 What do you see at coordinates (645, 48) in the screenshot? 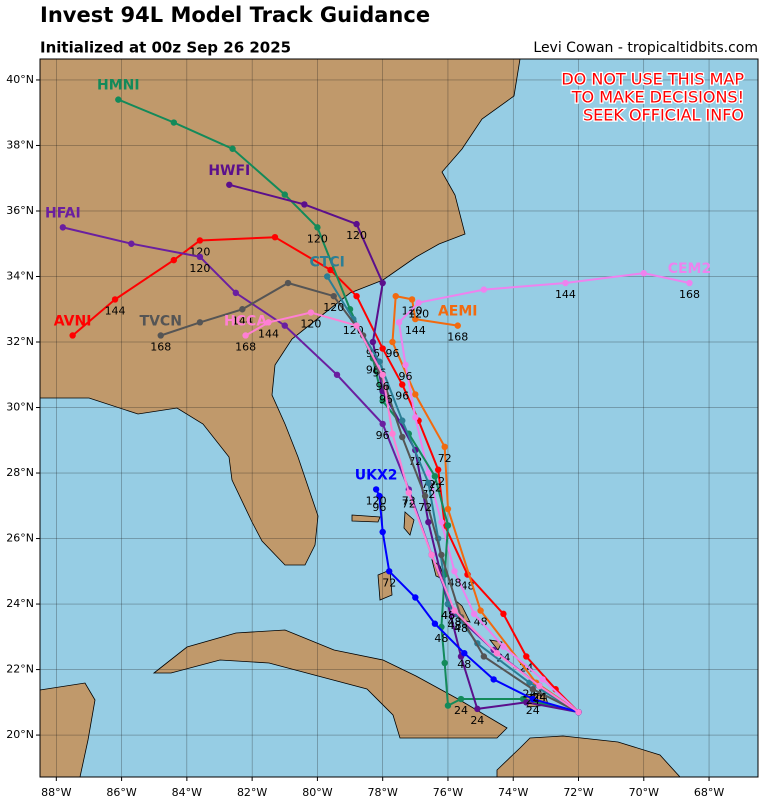
I see `credit: Levi Cowan - tropicaltidbits.com` at bounding box center [645, 48].